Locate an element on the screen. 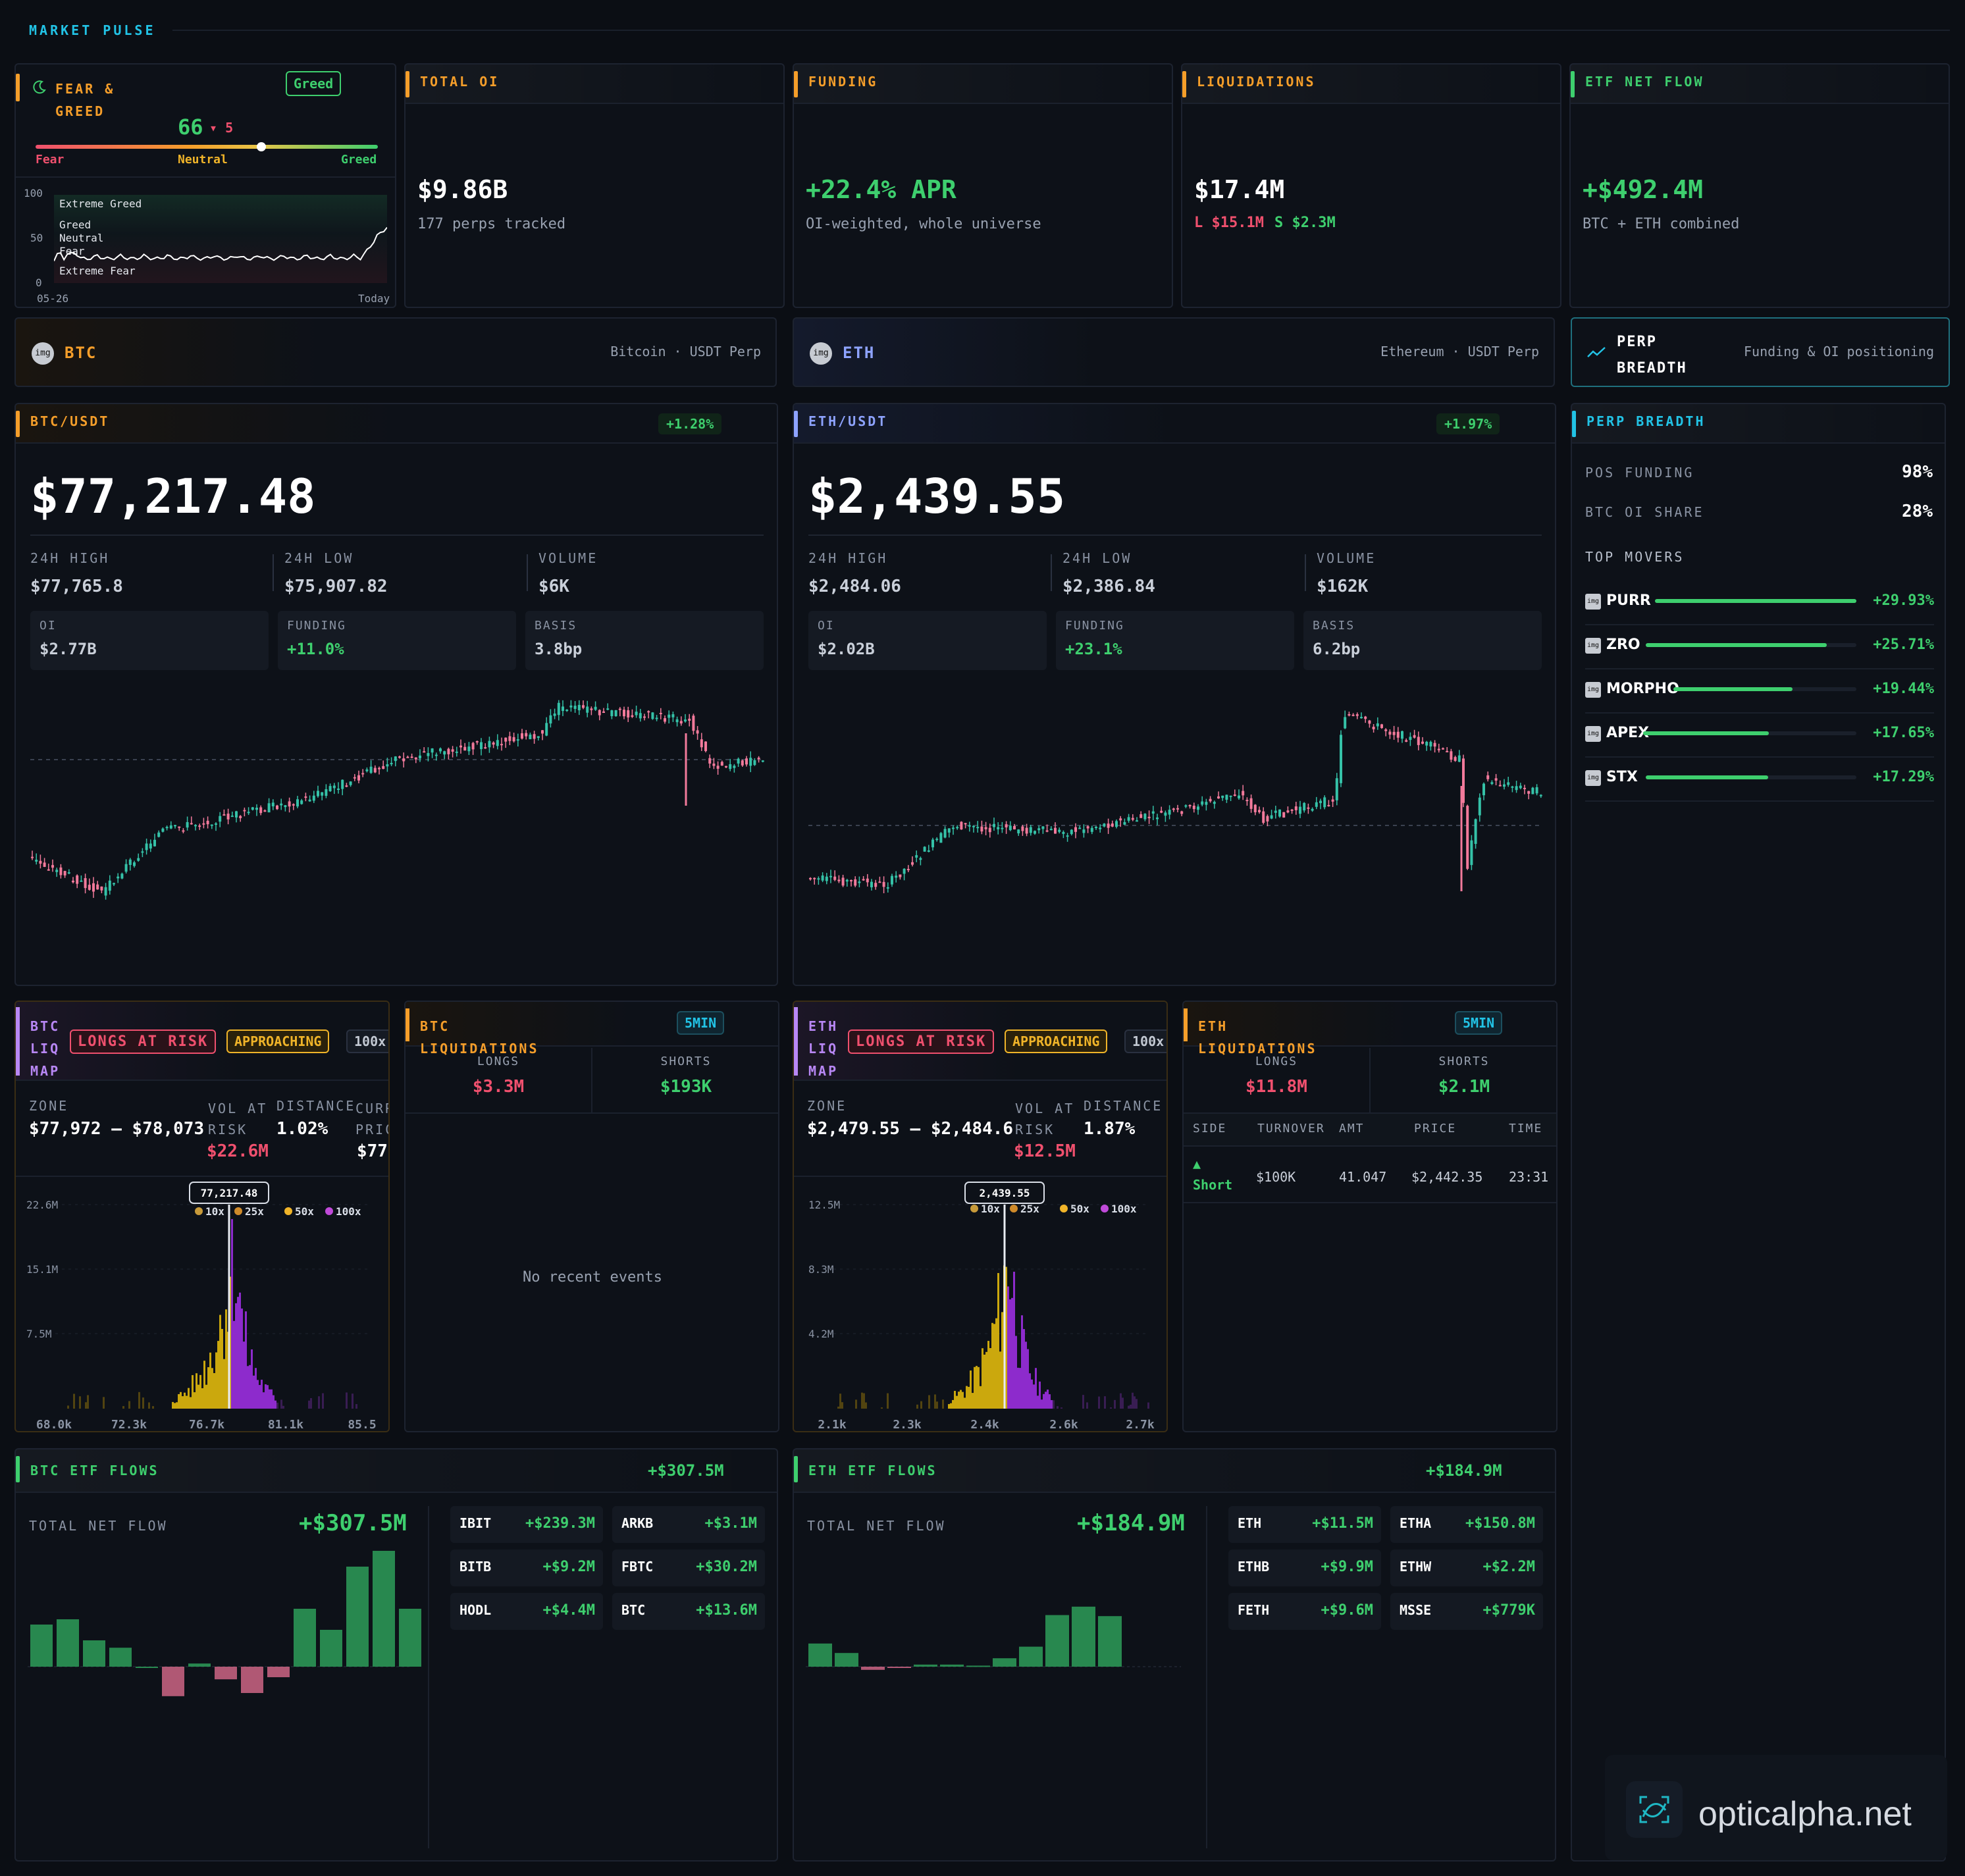 The width and height of the screenshot is (1965, 1876). fear-greed-change: ▾ 5 is located at coordinates (221, 128).